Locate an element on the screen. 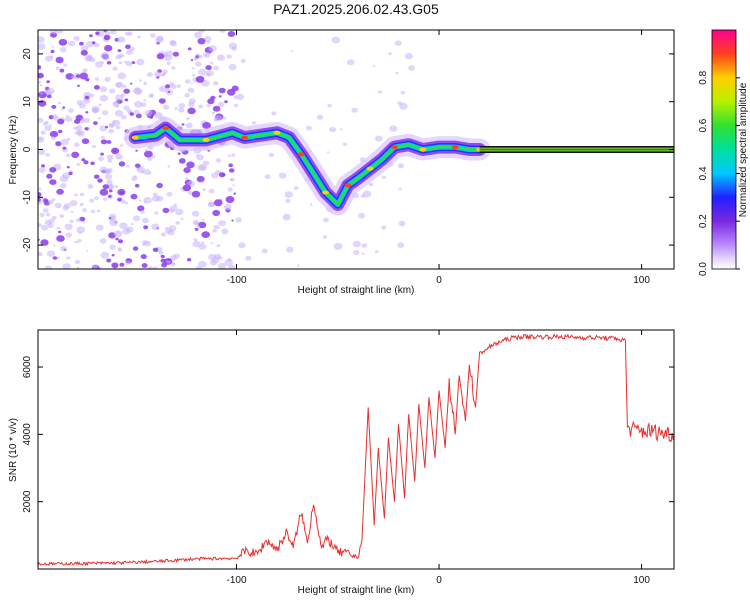  colorbar-ticks: 0.0 0.2 0.4 0.6 0.8 is located at coordinates (719, 173).